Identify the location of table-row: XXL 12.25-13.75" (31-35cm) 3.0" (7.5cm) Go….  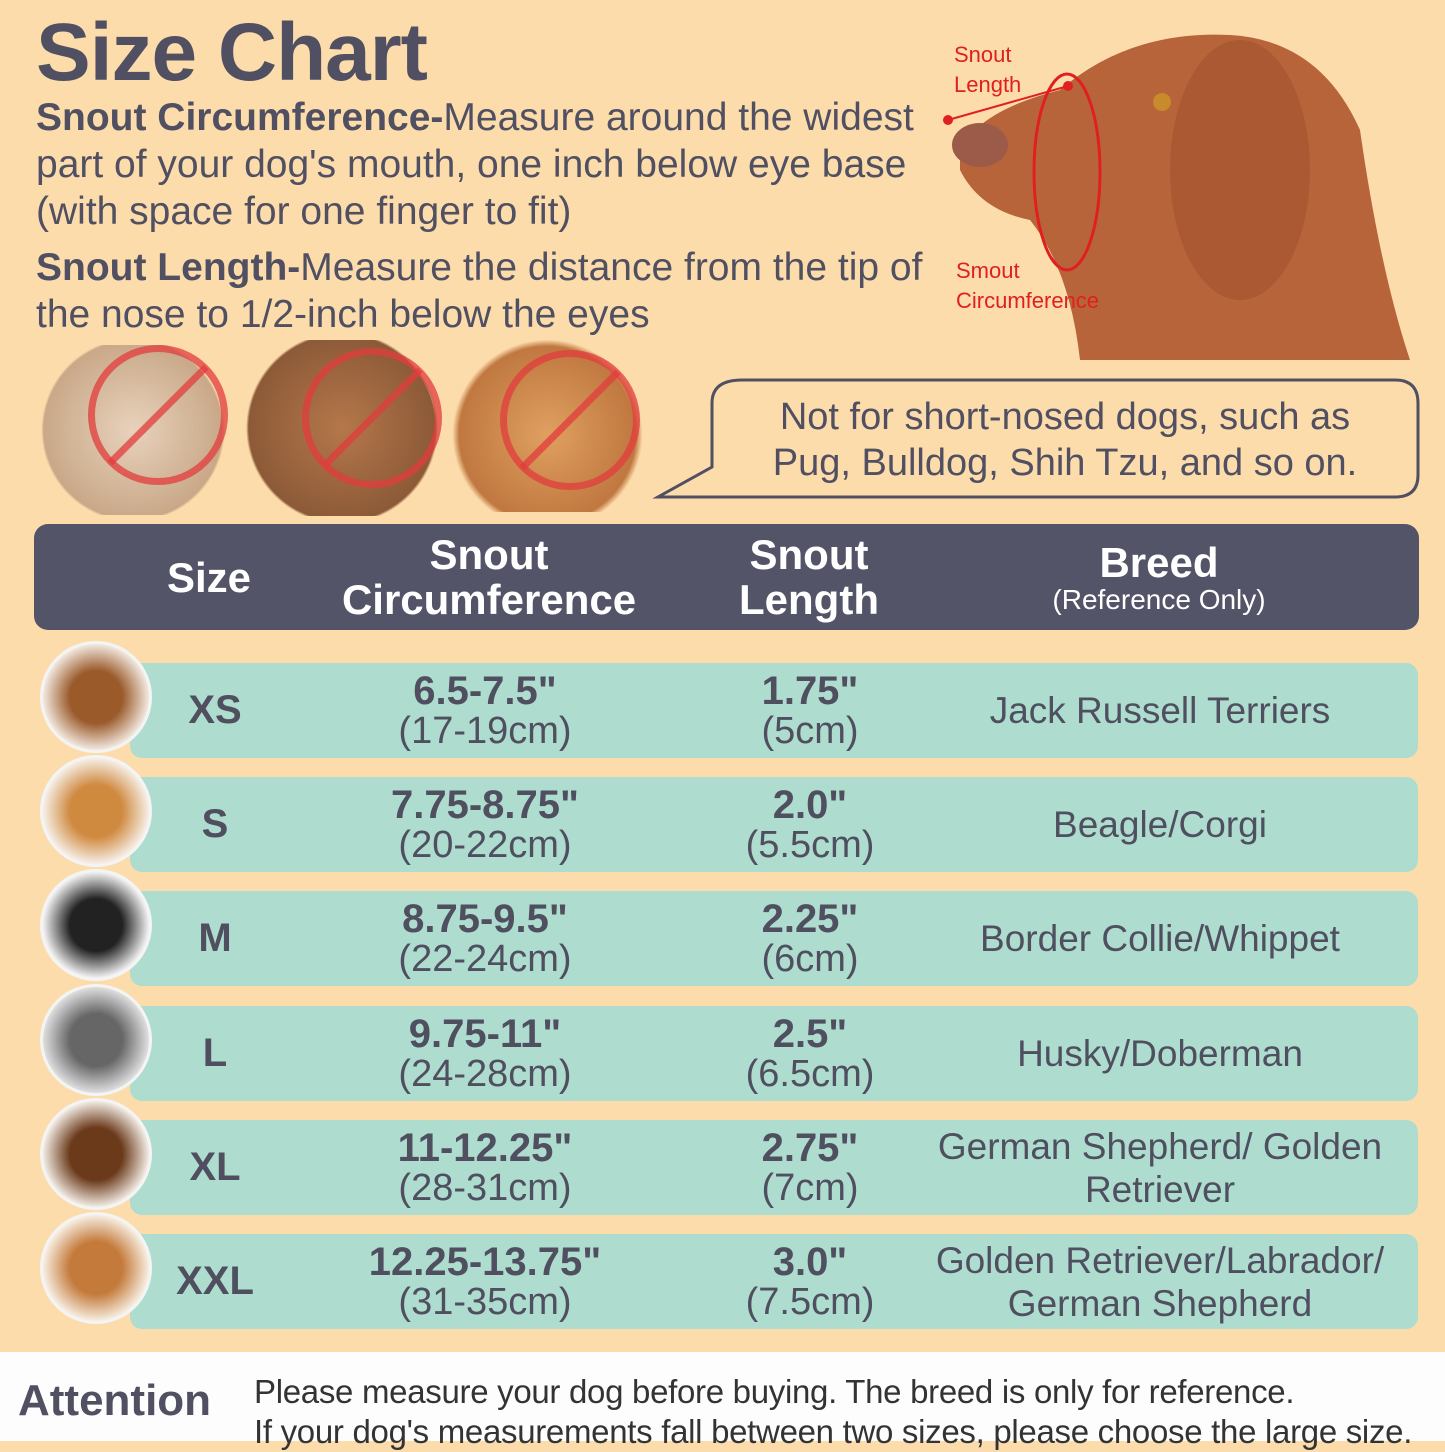
(774, 1281).